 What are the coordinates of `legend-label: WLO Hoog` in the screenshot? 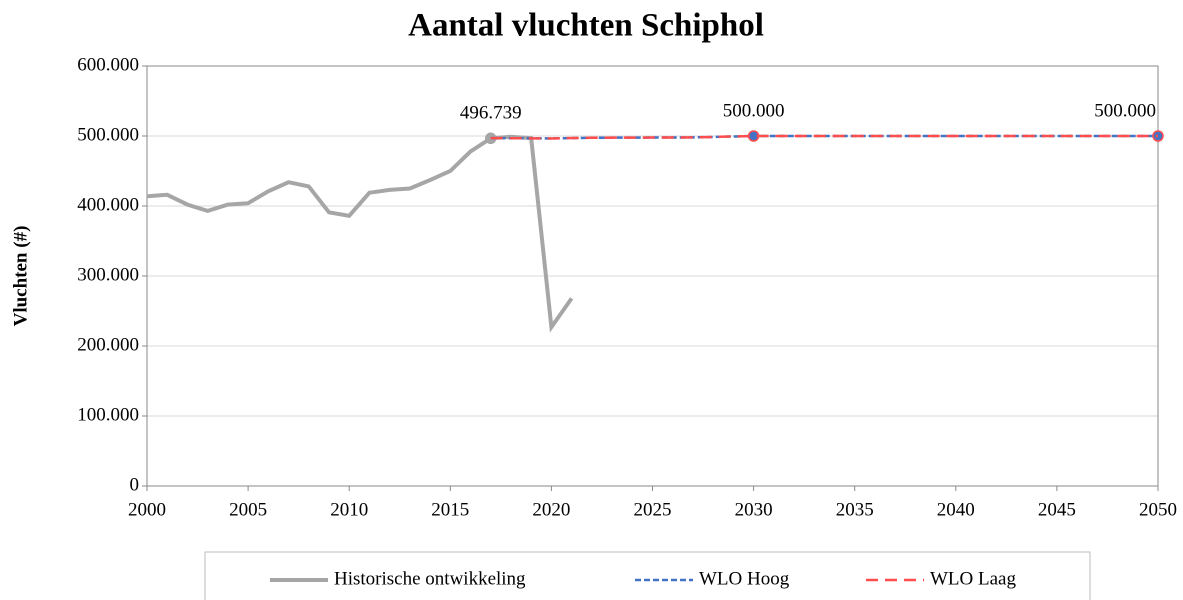 It's located at (744, 578).